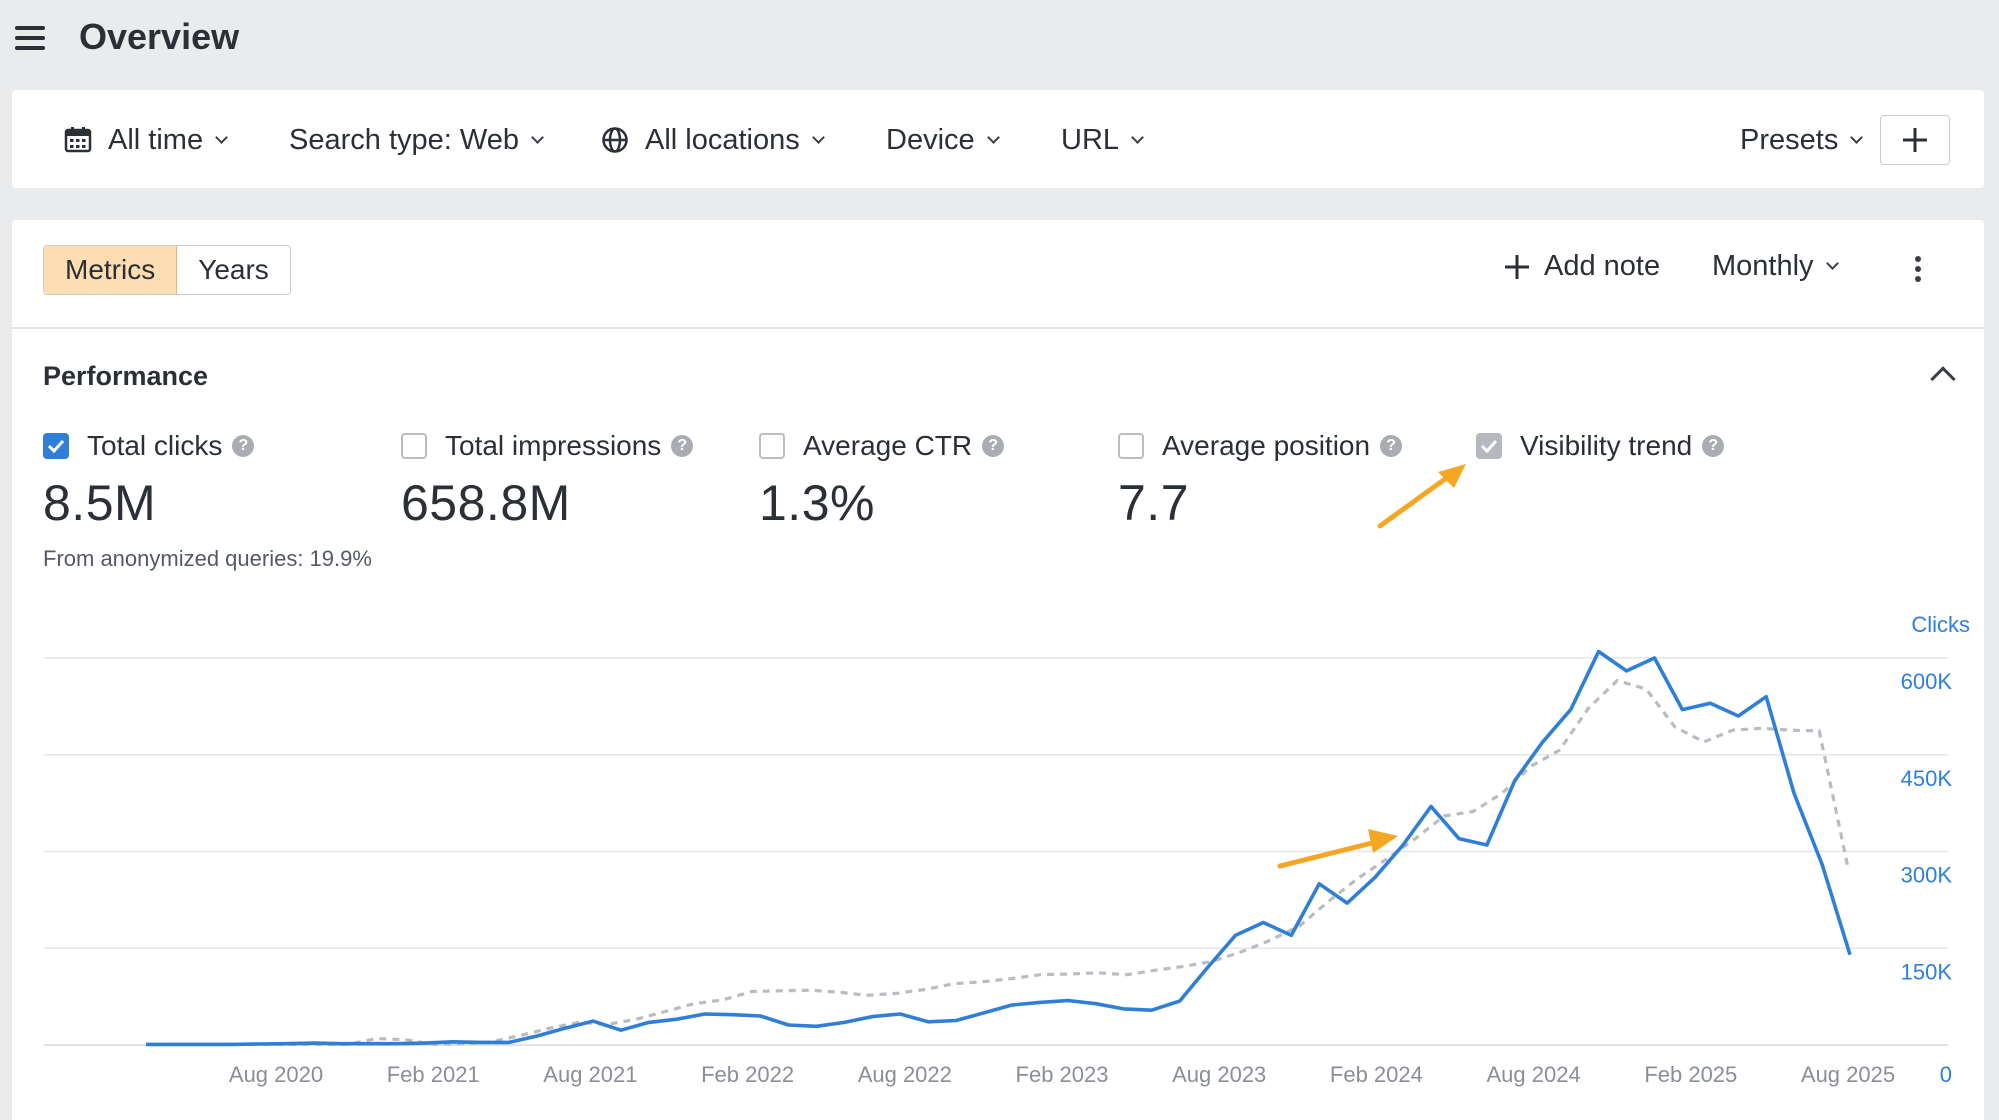 Image resolution: width=1999 pixels, height=1120 pixels. I want to click on top-bar: Overview, so click(999, 44).